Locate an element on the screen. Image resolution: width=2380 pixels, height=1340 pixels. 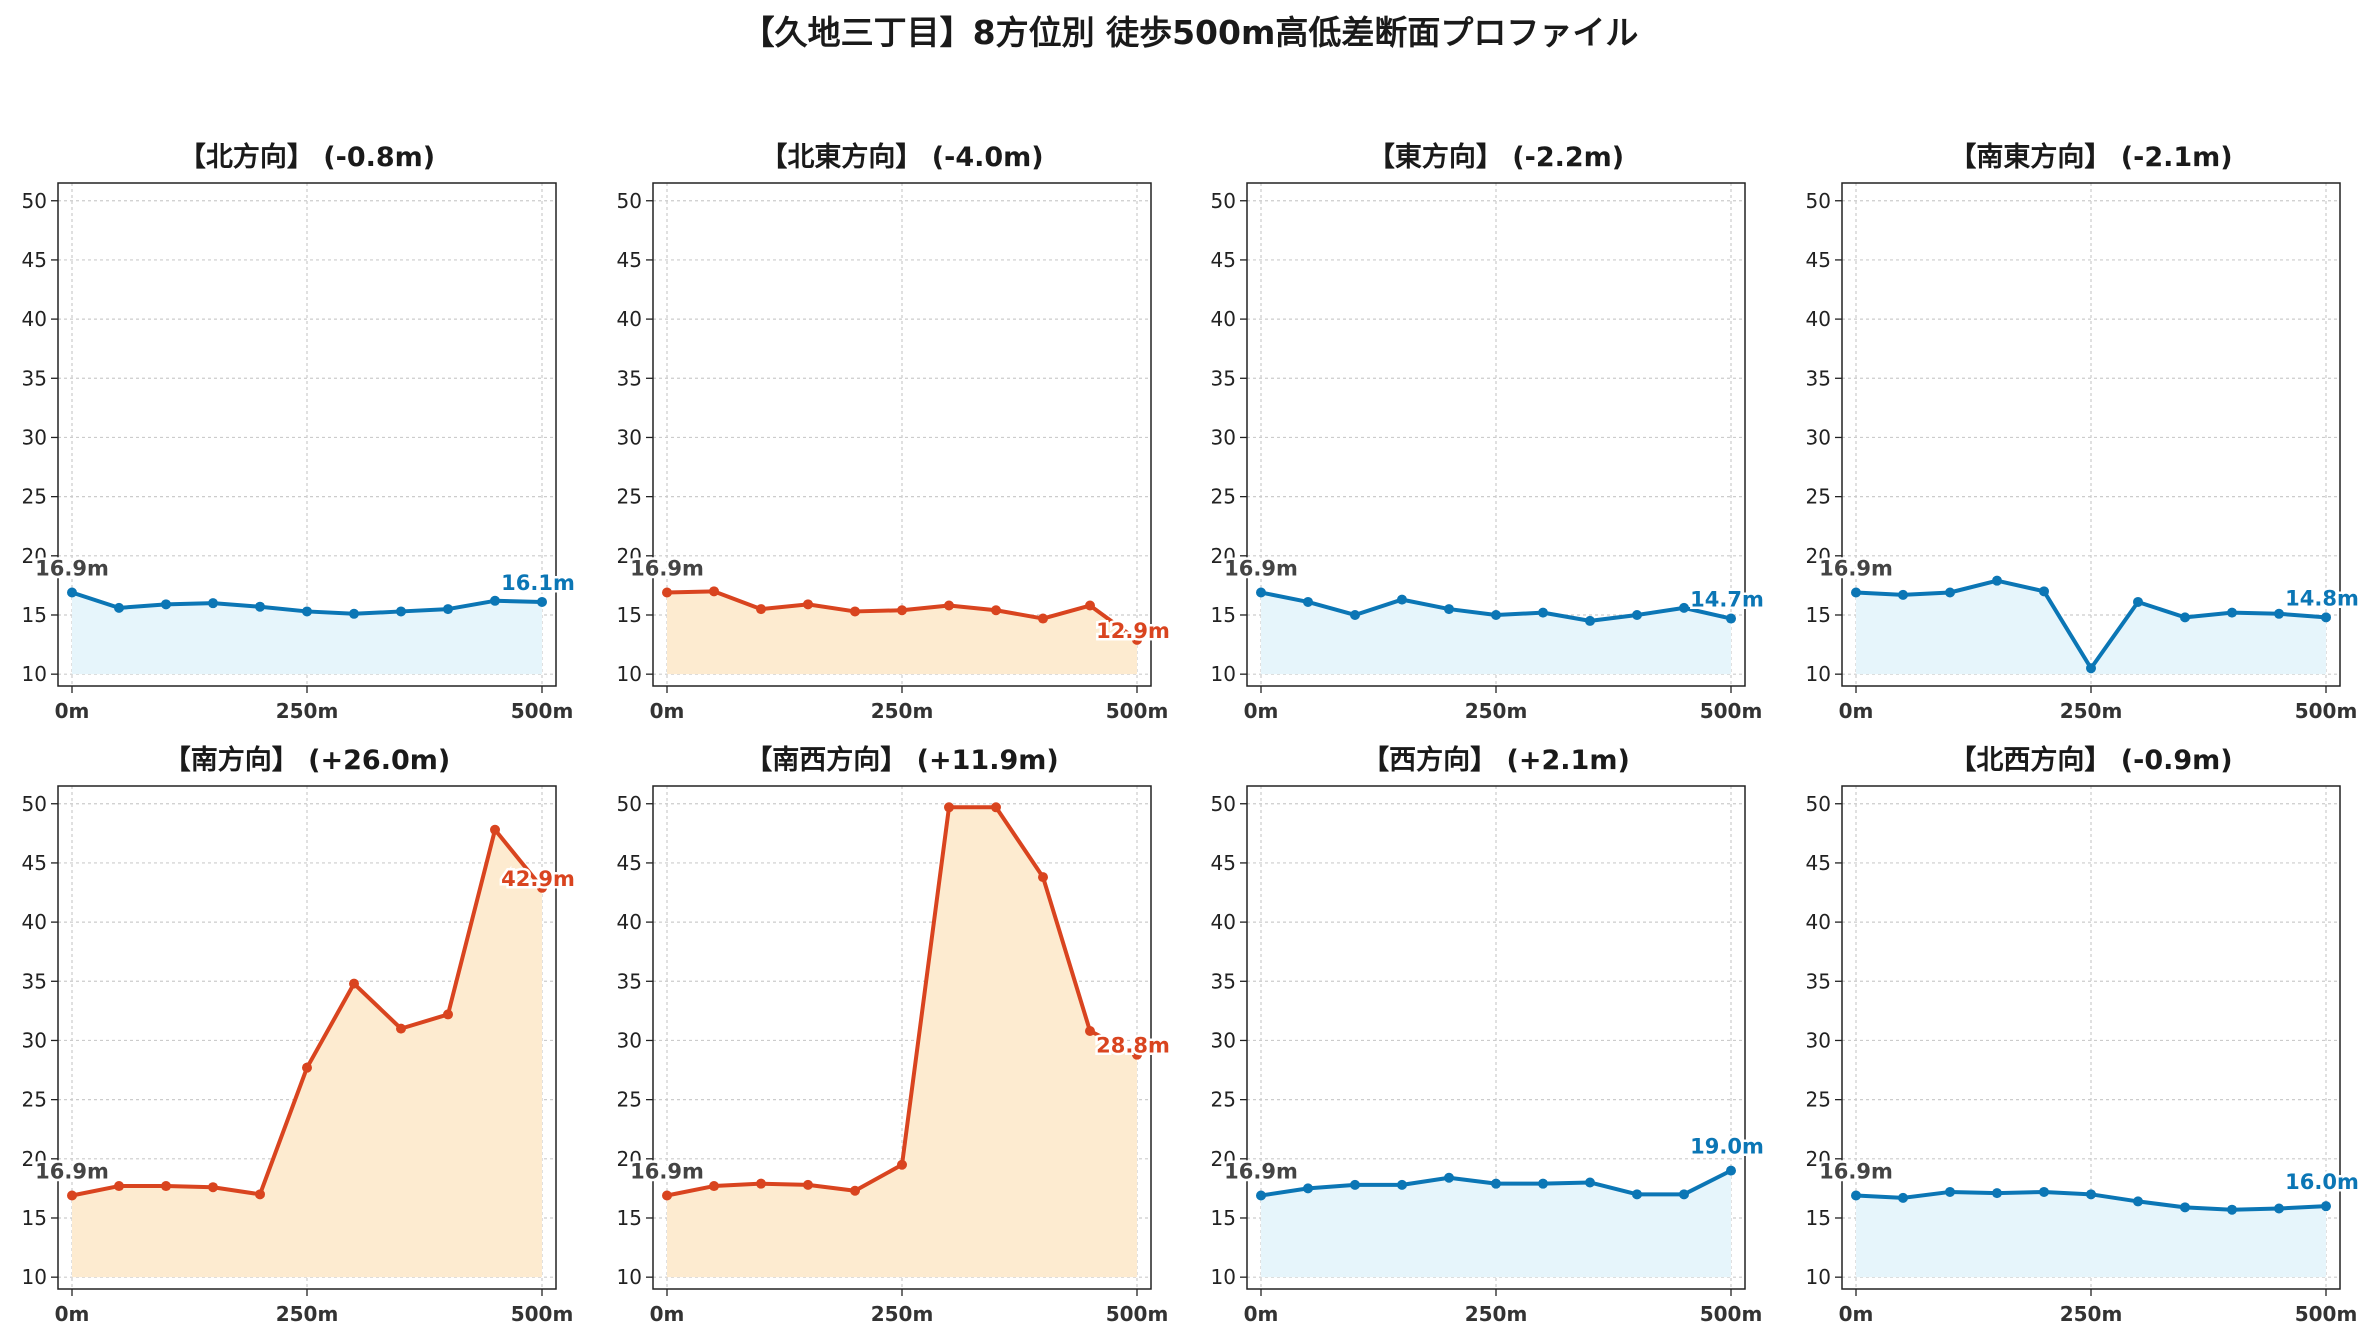
panel-title: 【南方向】 (+26.0m) is located at coordinates (307, 760).